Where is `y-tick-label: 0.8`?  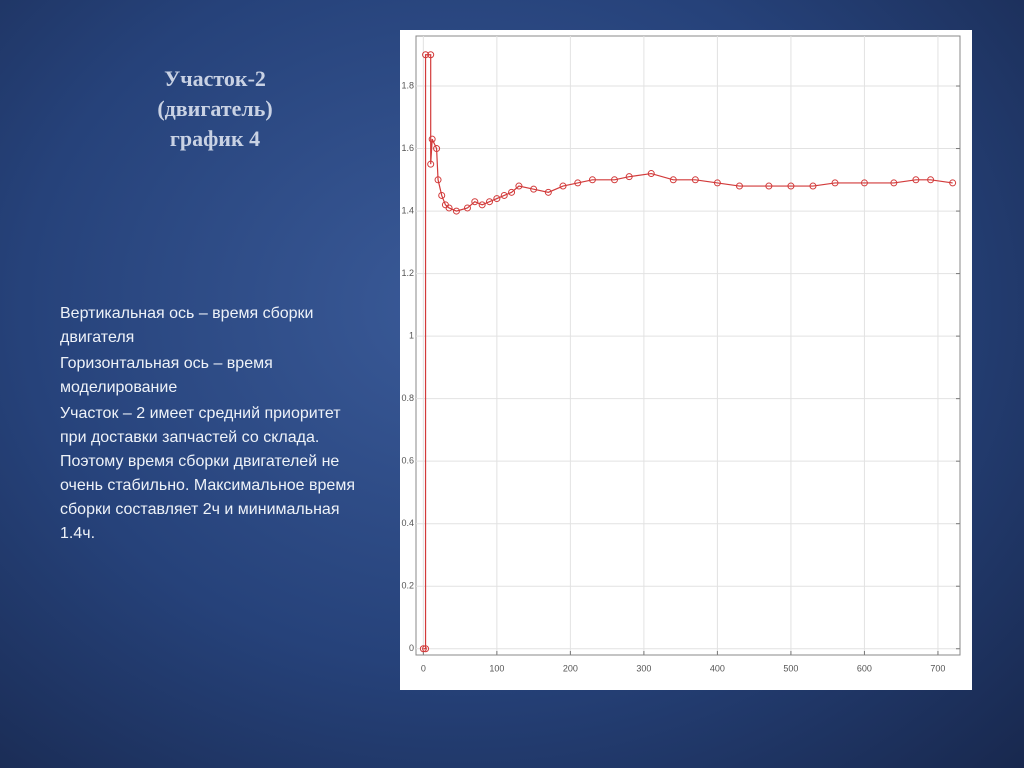 y-tick-label: 0.8 is located at coordinates (407, 398).